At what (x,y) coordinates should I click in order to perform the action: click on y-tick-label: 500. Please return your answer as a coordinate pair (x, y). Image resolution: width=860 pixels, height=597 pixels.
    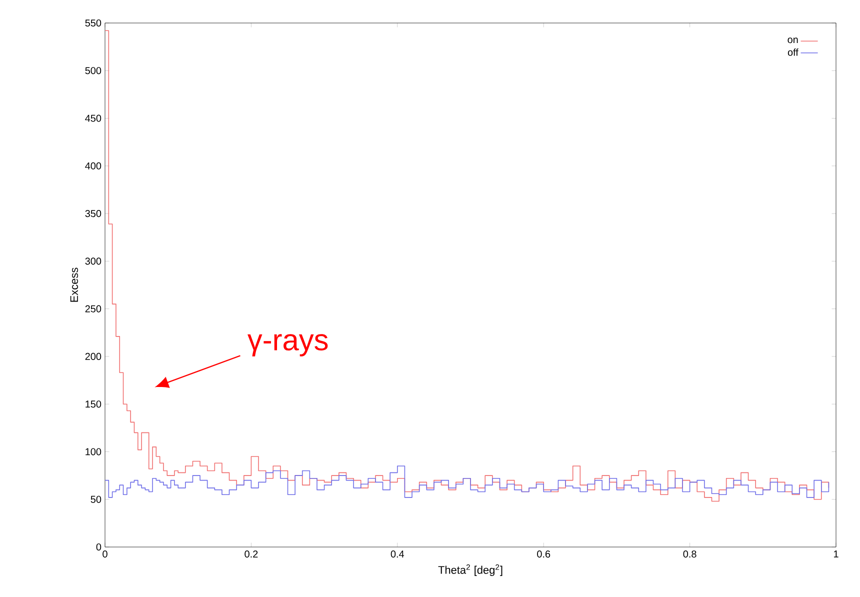
    Looking at the image, I should click on (93, 70).